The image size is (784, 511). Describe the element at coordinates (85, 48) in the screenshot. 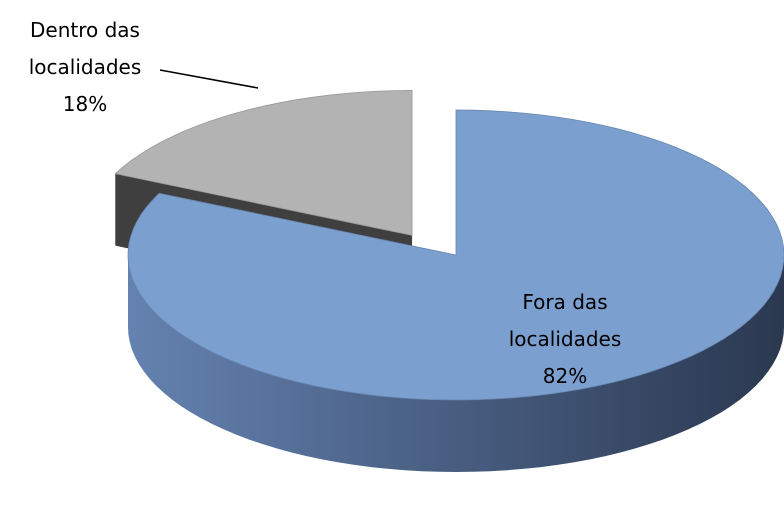

I see `category-label: Dentro das localidades` at that location.